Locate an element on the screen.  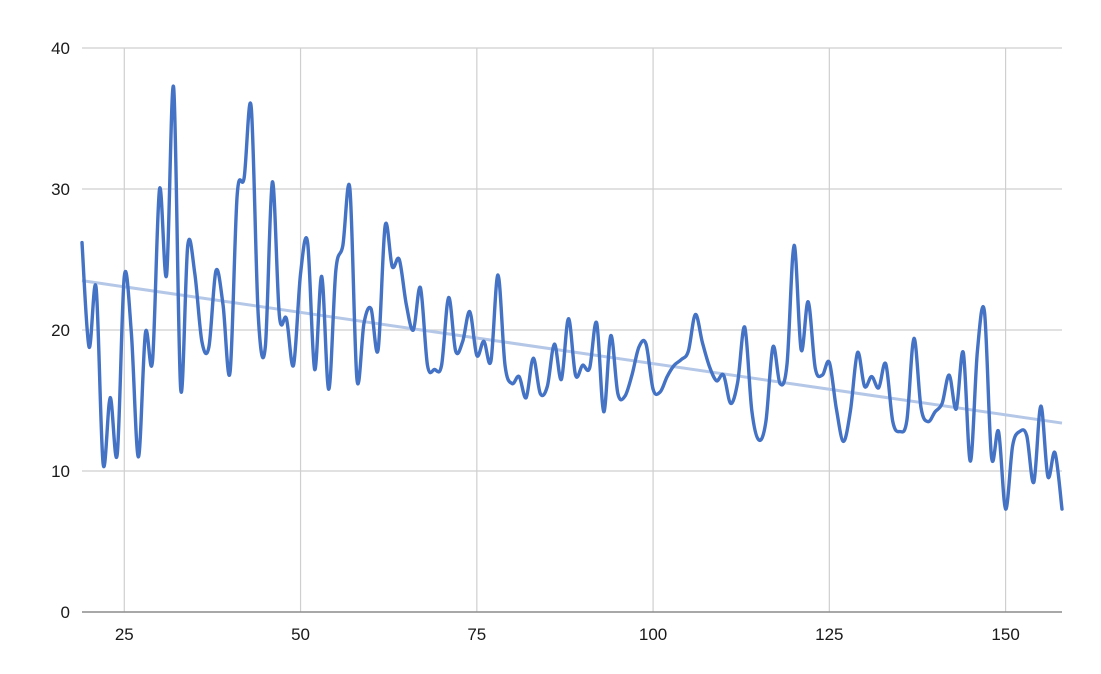
y-tick-label: 0 is located at coordinates (65, 612).